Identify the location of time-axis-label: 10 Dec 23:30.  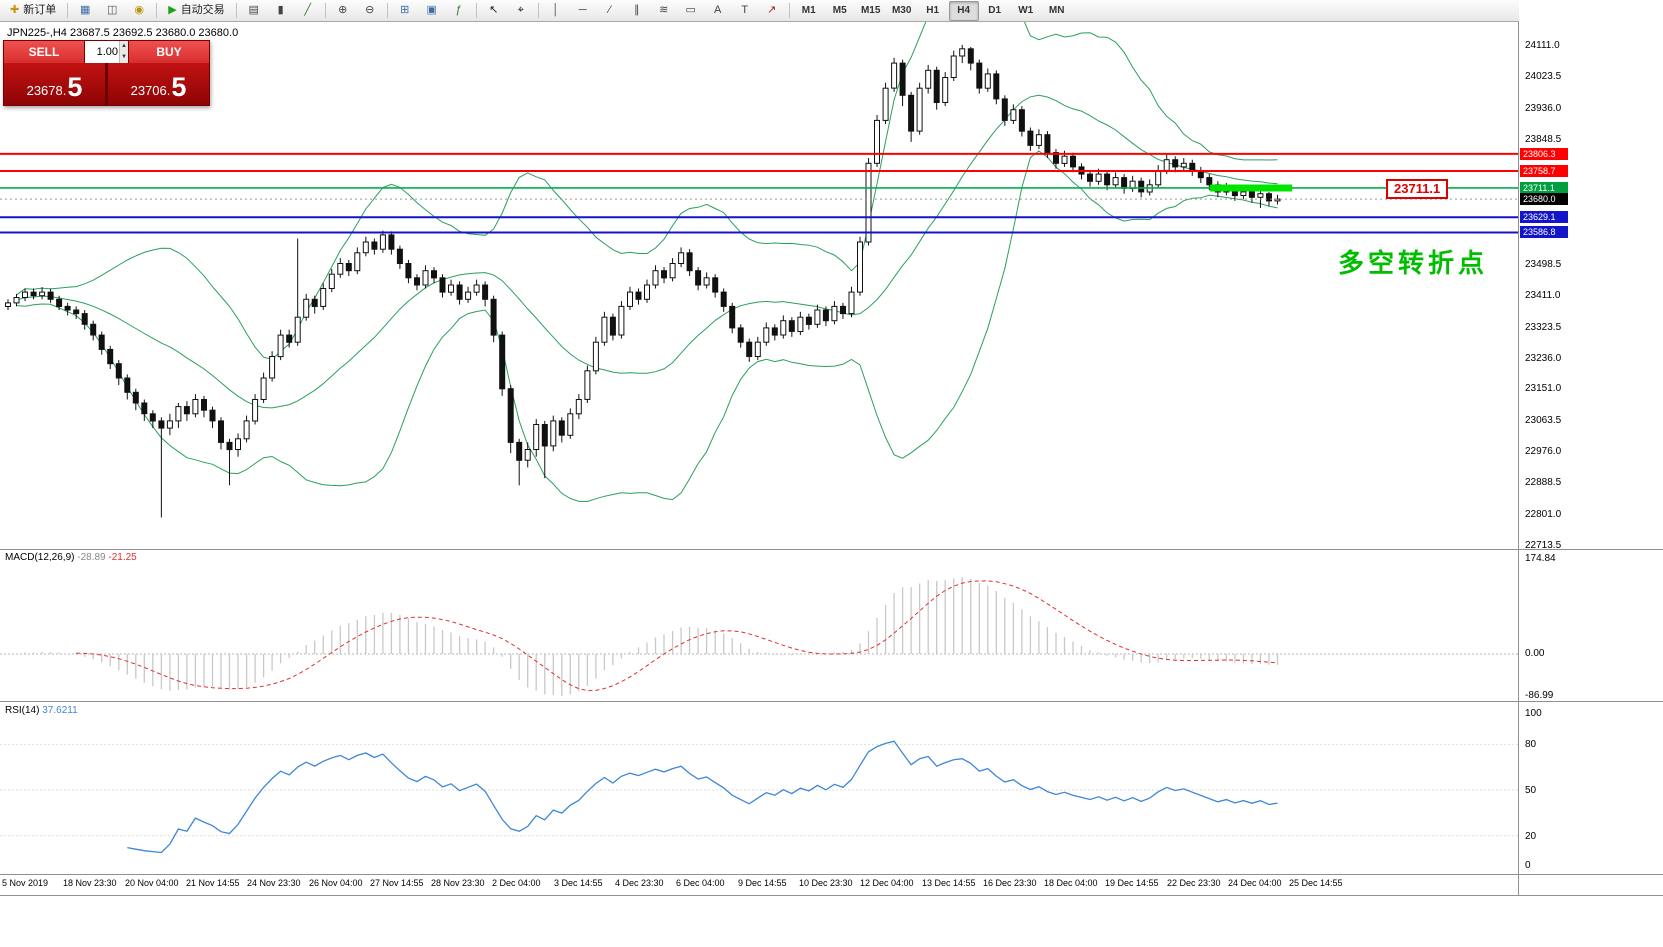
(826, 883).